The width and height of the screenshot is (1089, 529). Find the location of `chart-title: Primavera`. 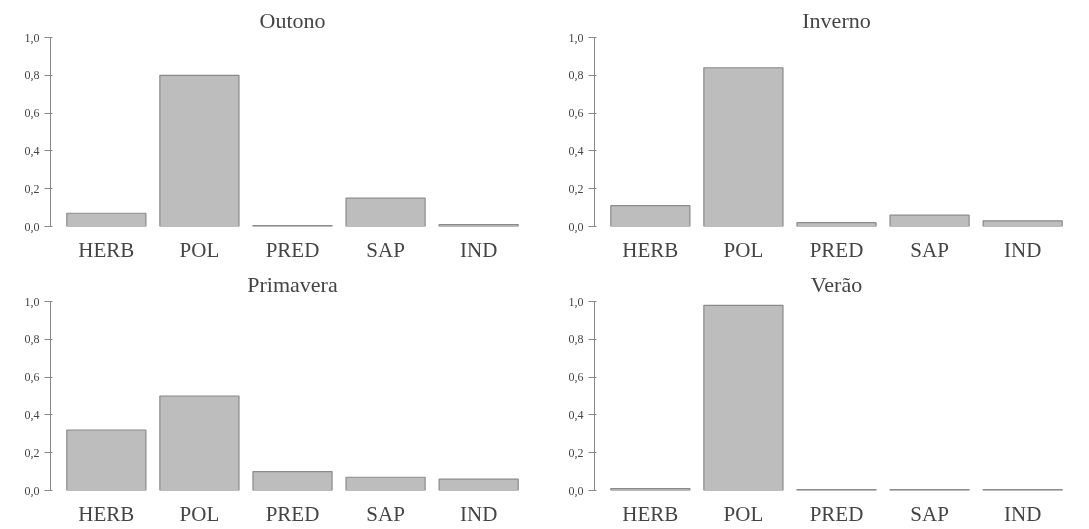

chart-title: Primavera is located at coordinates (292, 284).